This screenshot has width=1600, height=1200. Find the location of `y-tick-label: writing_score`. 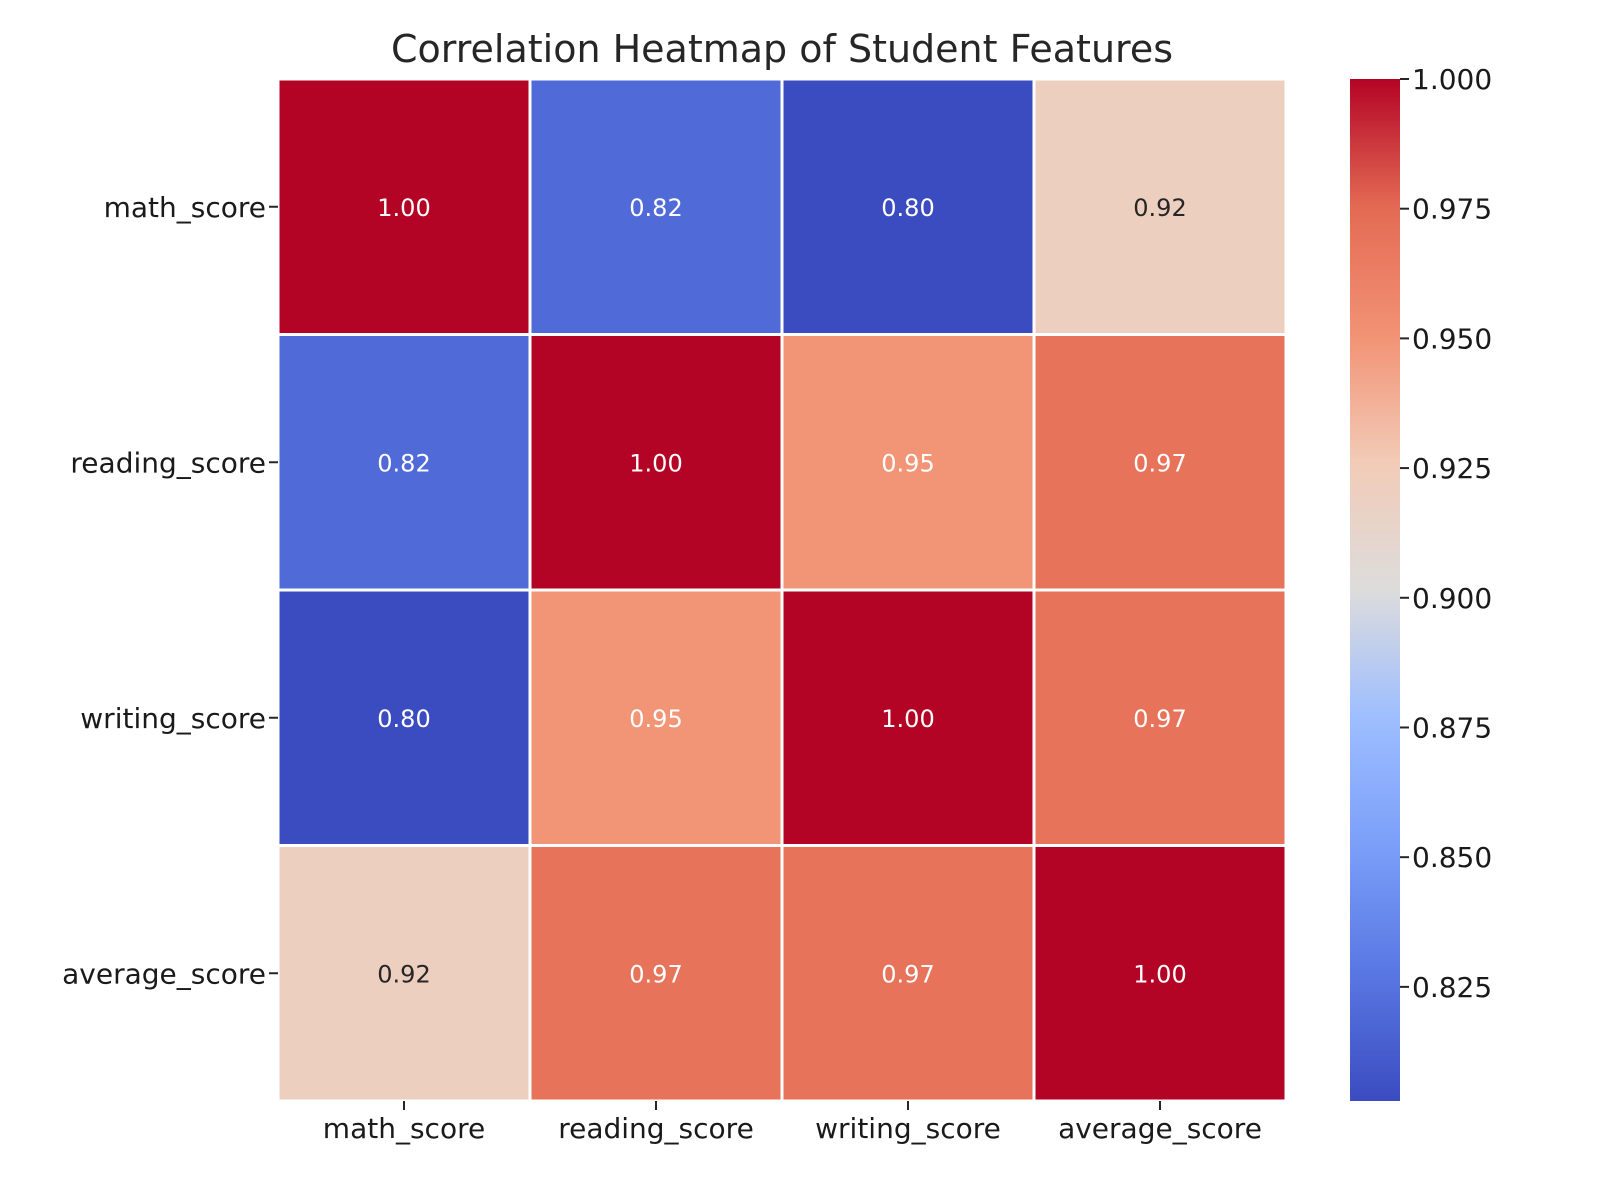

y-tick-label: writing_score is located at coordinates (173, 718).